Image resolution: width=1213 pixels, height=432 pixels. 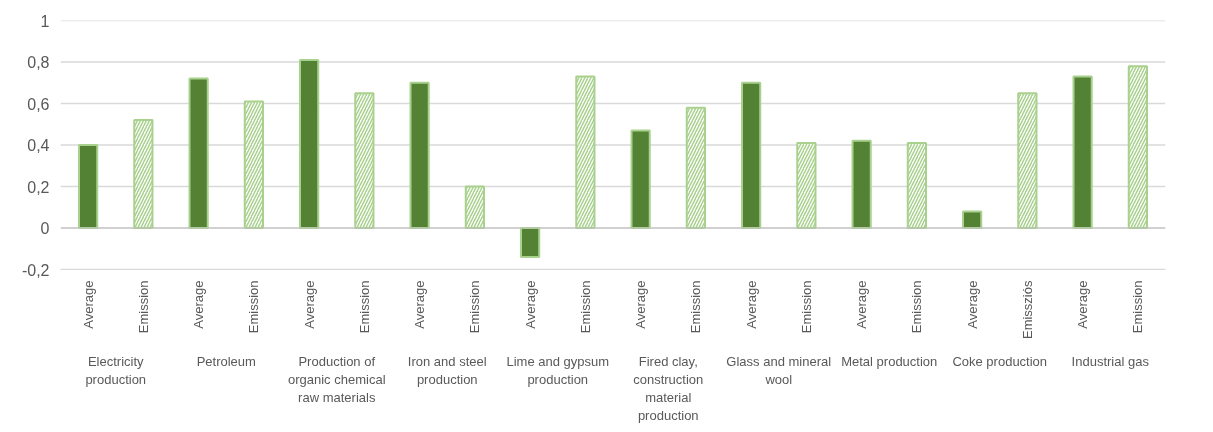 I want to click on text: Metal production, so click(x=889, y=361).